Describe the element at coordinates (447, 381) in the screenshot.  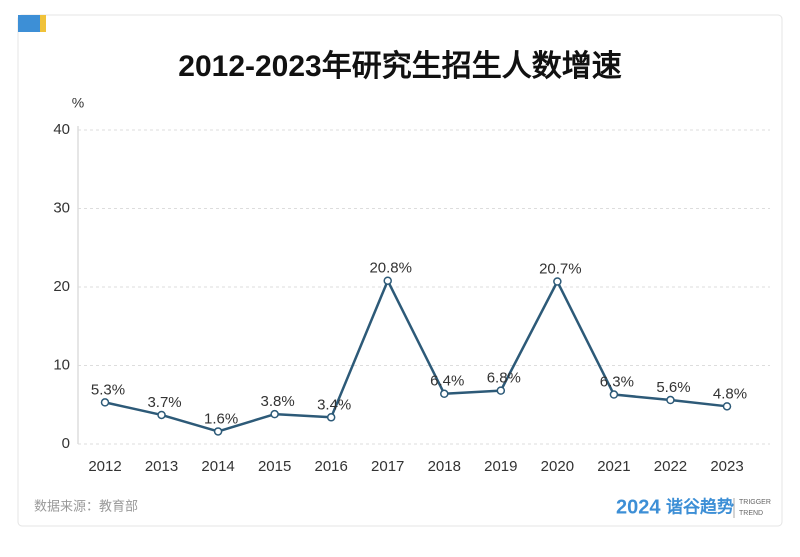
I see `value-label: 6.4%` at that location.